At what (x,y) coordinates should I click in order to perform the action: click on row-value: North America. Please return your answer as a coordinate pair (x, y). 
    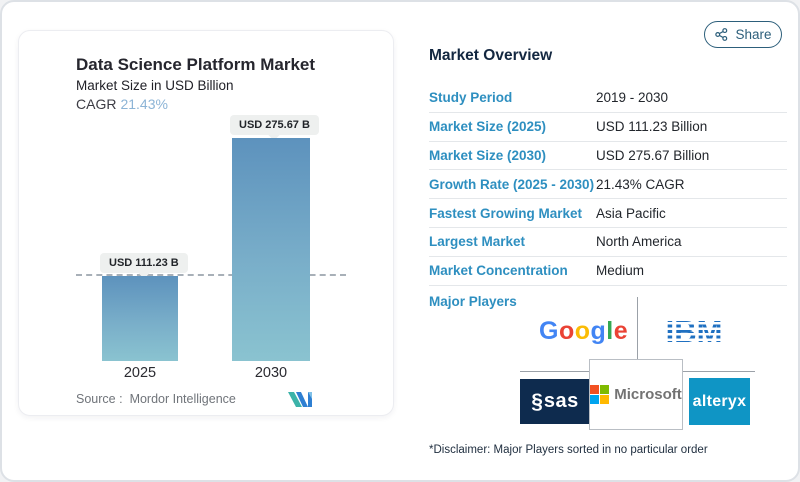
    Looking at the image, I should click on (639, 242).